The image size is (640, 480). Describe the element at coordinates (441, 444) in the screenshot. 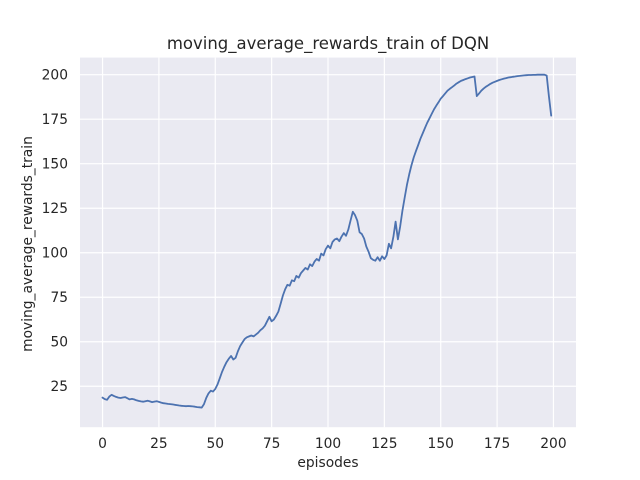

I see `x-tick-label: 150` at that location.